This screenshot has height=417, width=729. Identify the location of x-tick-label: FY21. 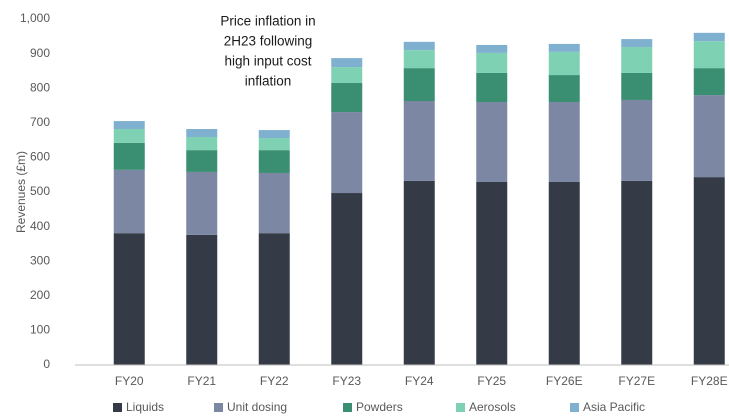
(201, 381).